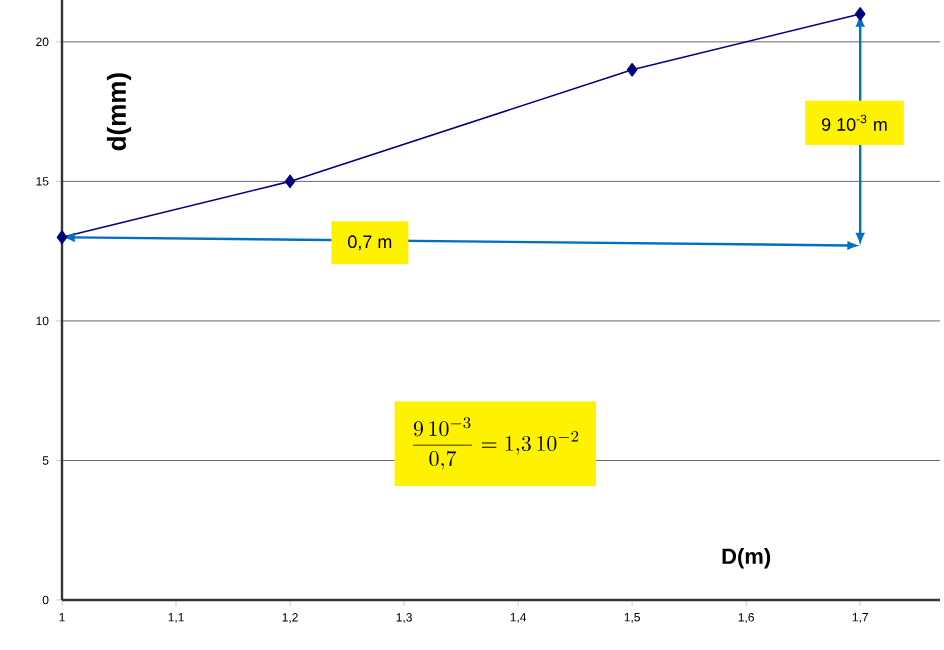  Describe the element at coordinates (854, 122) in the screenshot. I see `annotation: 9 10$^{-3}$ m` at that location.